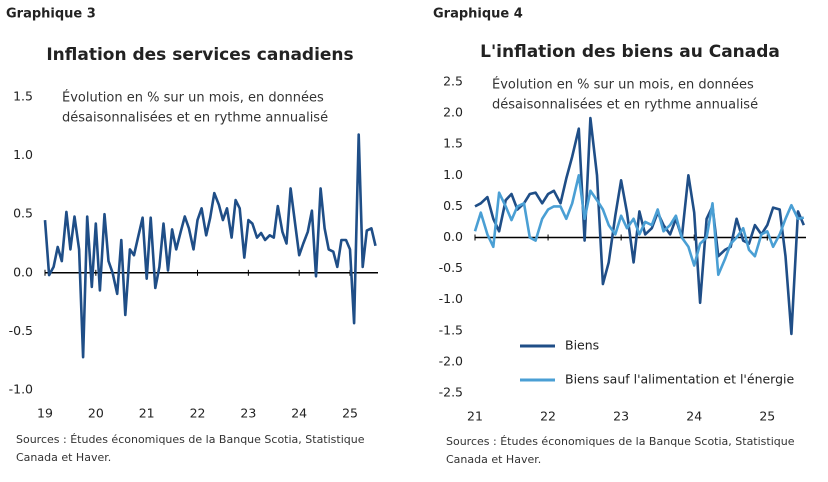 This screenshot has width=828, height=482. I want to click on chart-label: Graphique 3, so click(51, 14).